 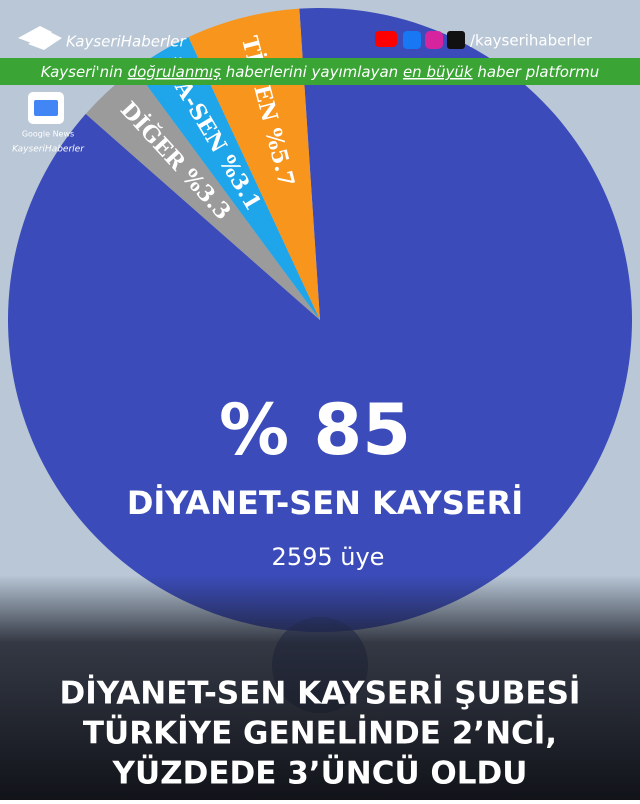 I want to click on tagline-part: haberlerini yayımlayan, so click(x=312, y=72).